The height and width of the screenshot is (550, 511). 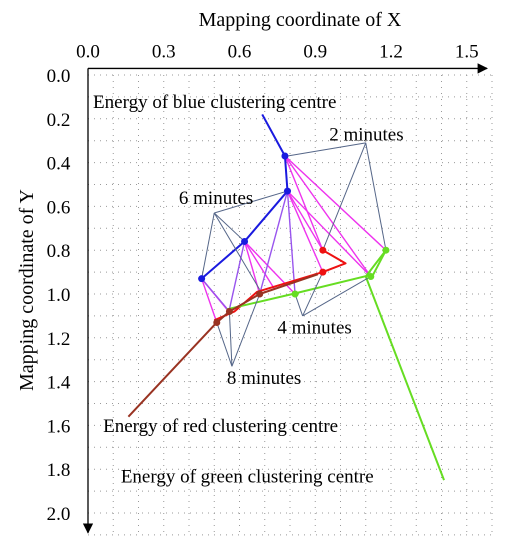 I want to click on y-tick-label: 1.6, so click(x=59, y=426).